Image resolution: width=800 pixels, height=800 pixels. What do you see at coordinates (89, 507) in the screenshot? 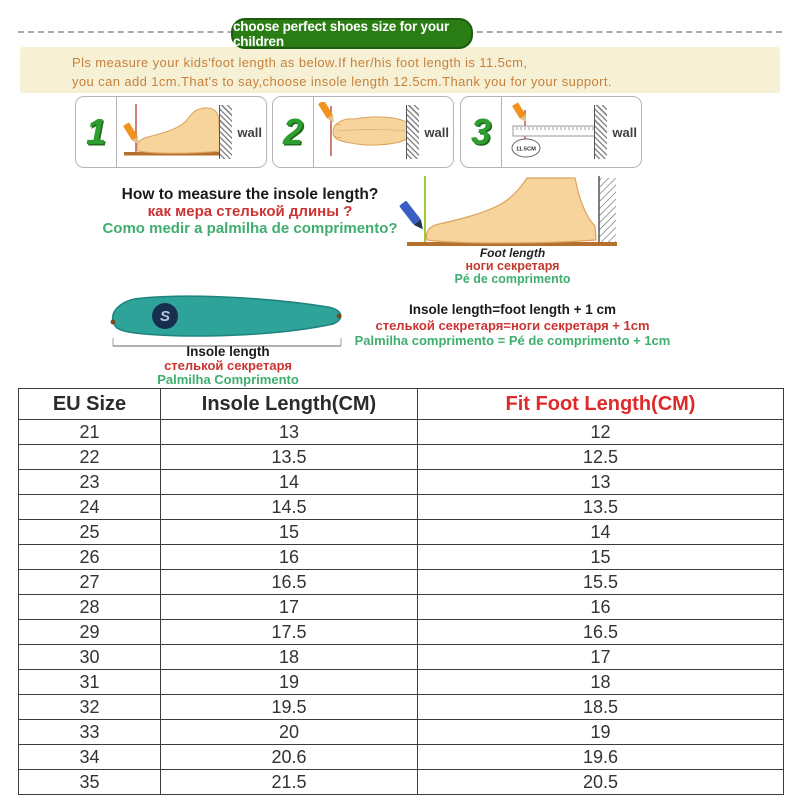
I see `table-cell: 24` at bounding box center [89, 507].